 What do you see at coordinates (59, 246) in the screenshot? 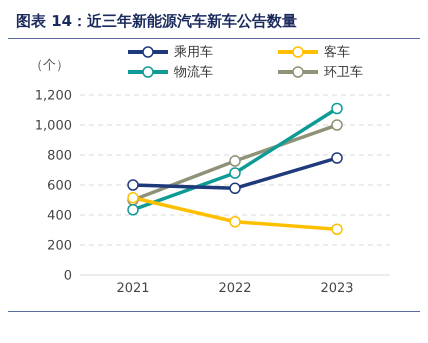
I see `y-tick-label: 200` at bounding box center [59, 246].